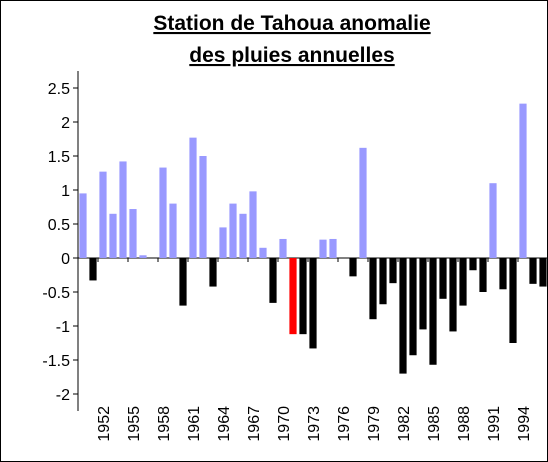 The height and width of the screenshot is (462, 548). I want to click on chart-title: Station de Tahoua anomalie, so click(291, 23).